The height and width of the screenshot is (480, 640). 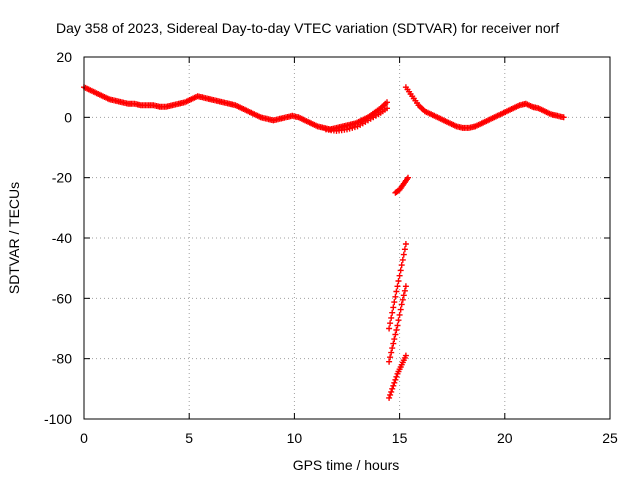 What do you see at coordinates (346, 465) in the screenshot?
I see `x-axis-title: GPS time / hours` at bounding box center [346, 465].